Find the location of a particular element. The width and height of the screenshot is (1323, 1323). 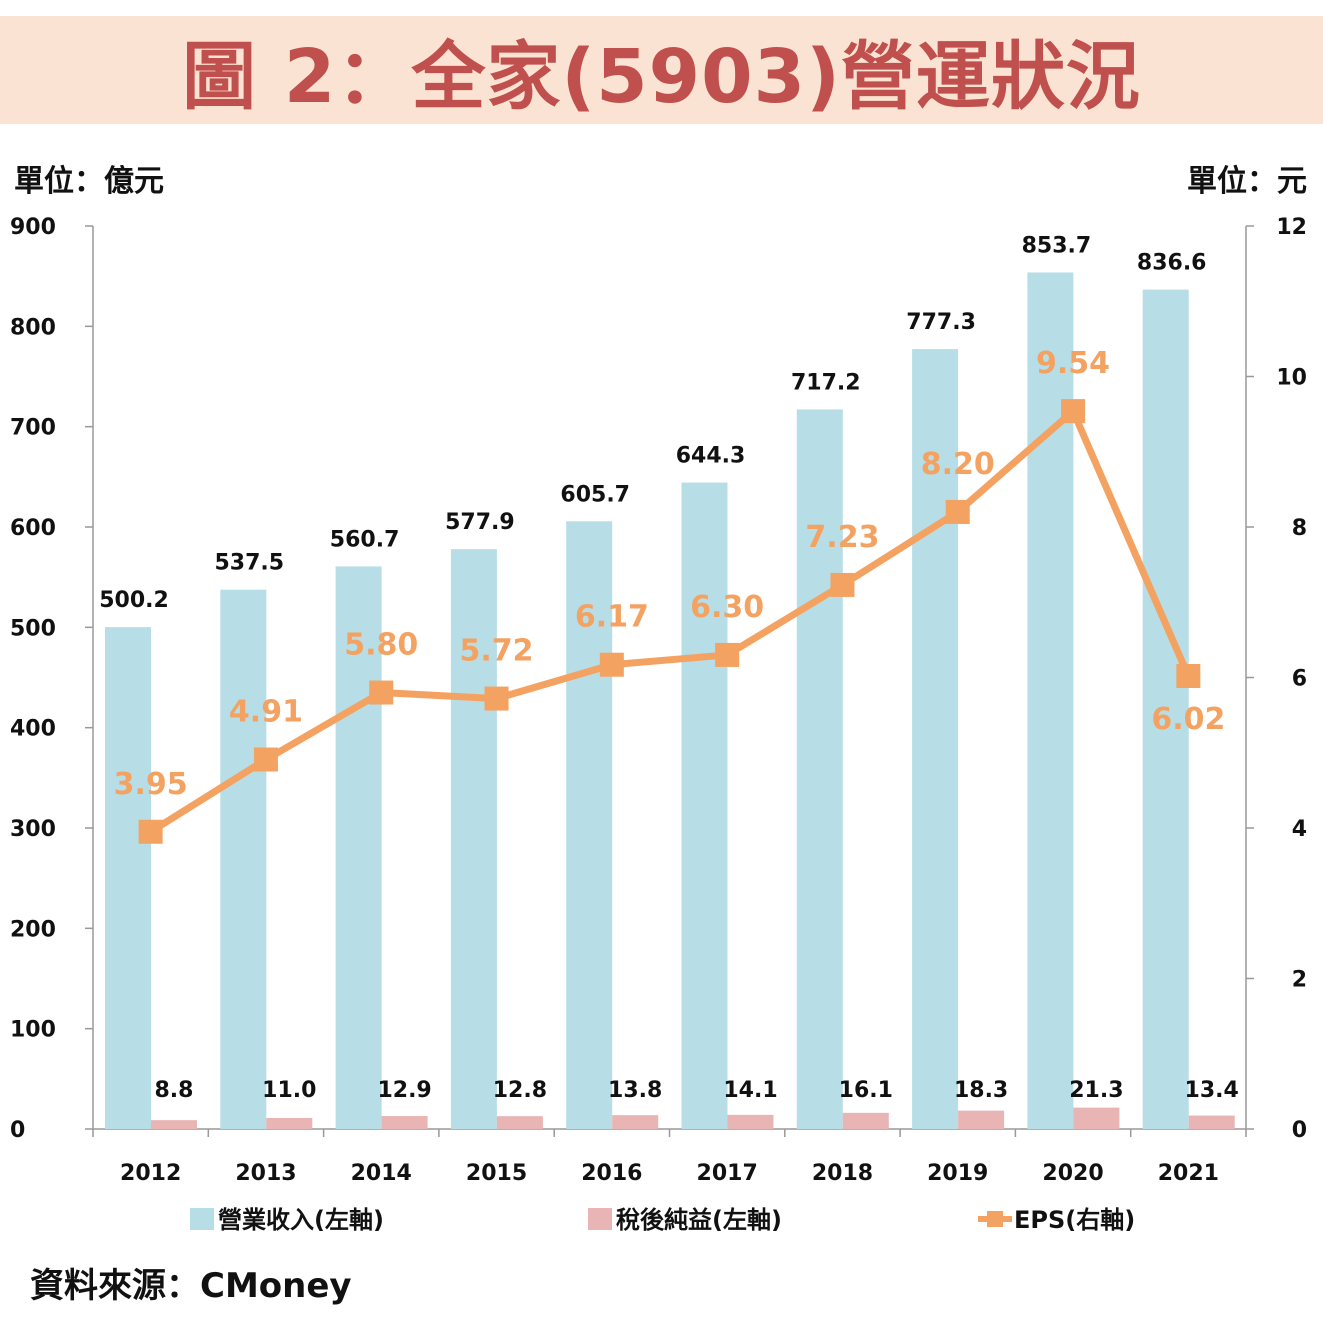

right-tick-label: 8 is located at coordinates (1299, 528).